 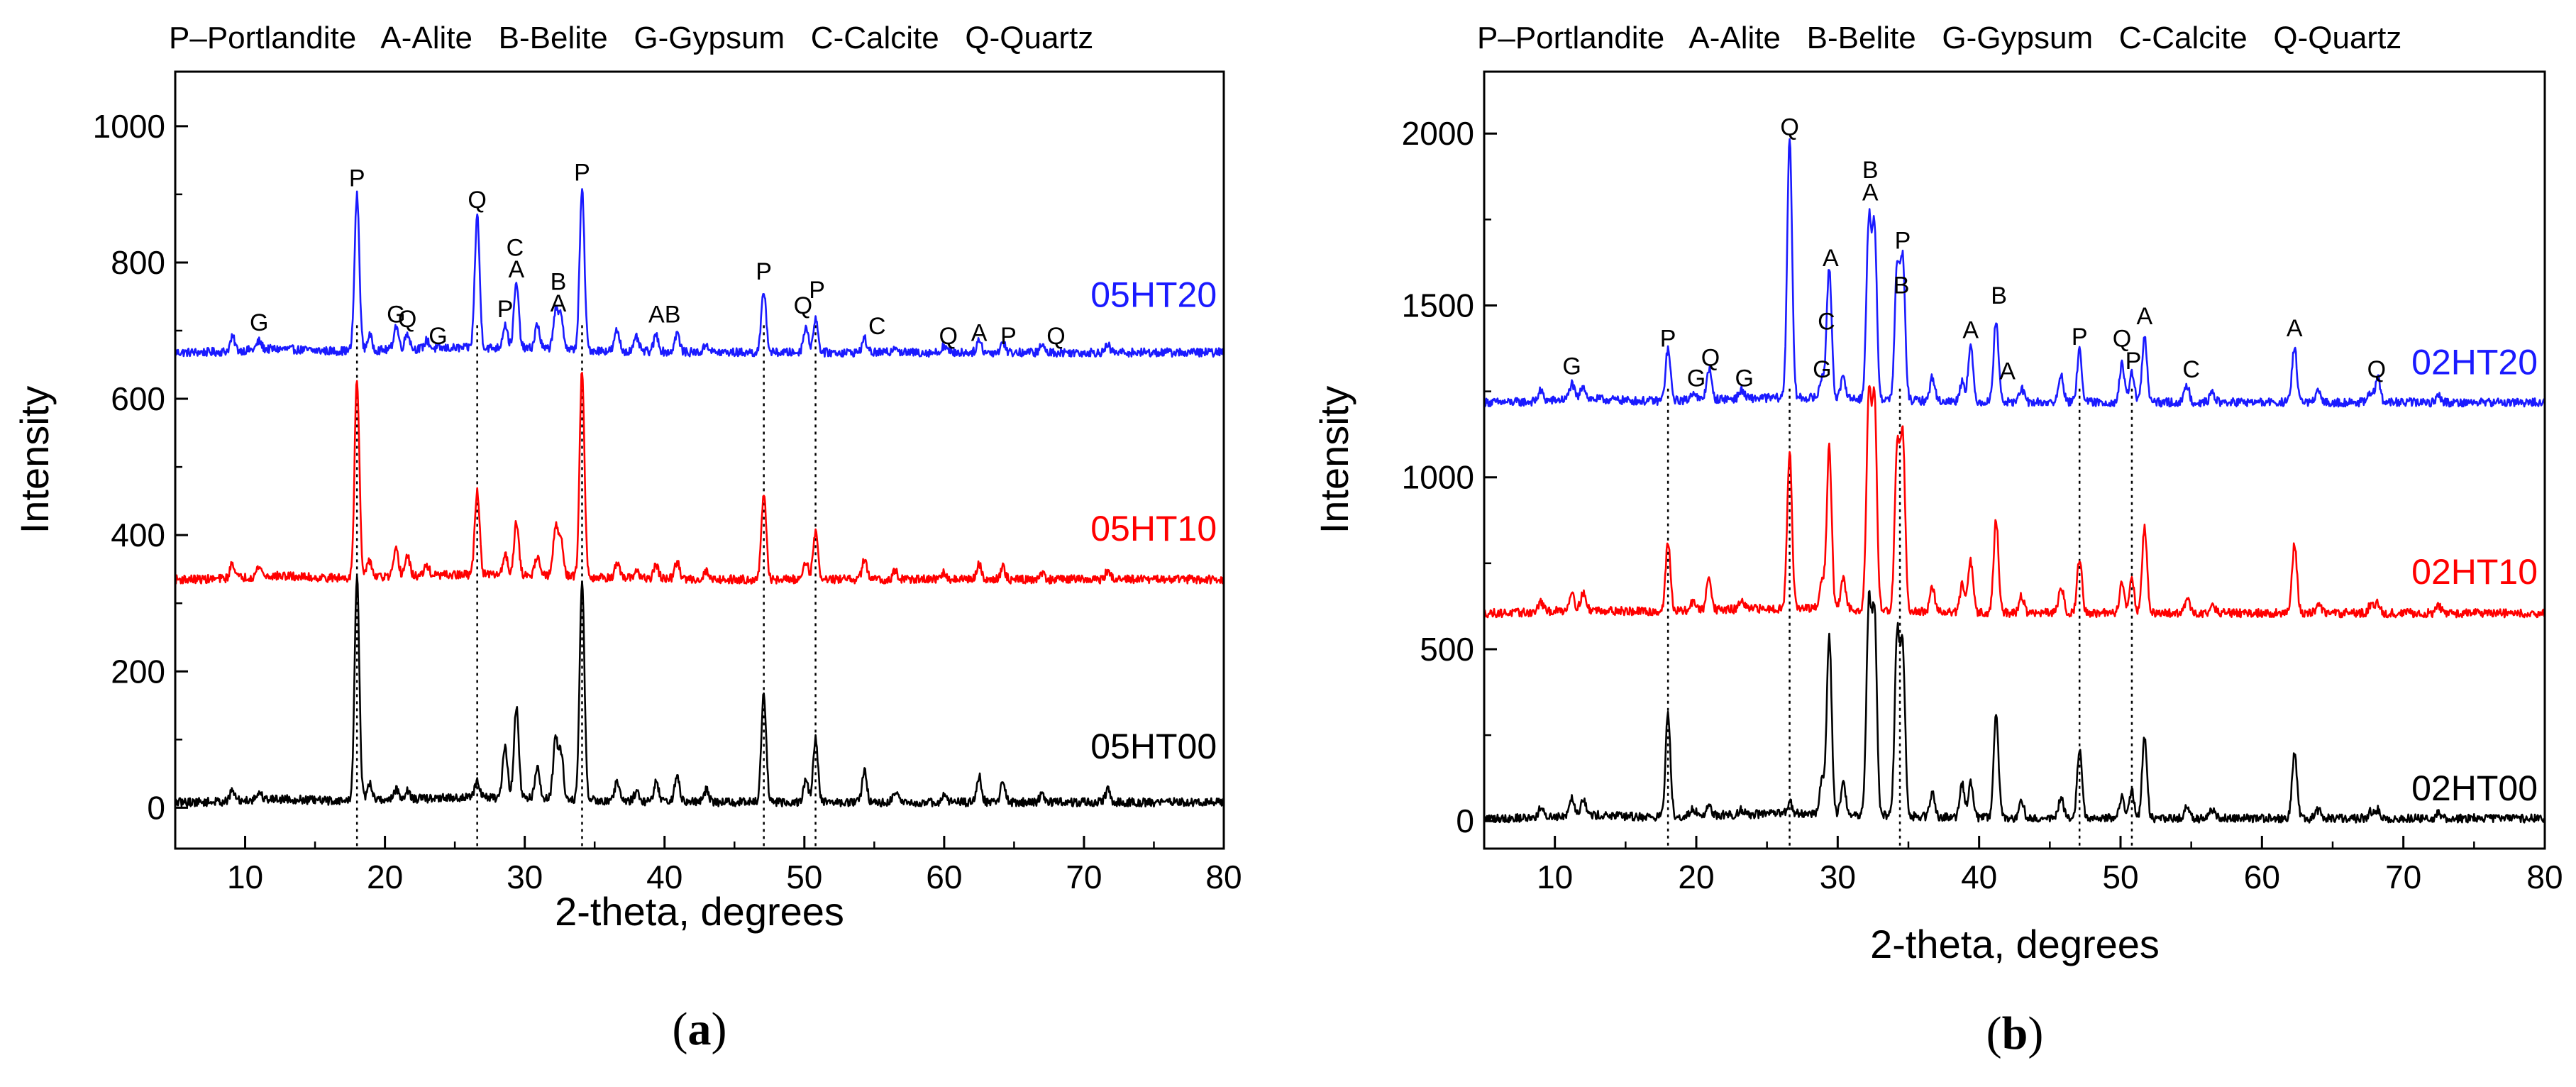 I want to click on y-axis-label-a: Intensity, so click(x=34, y=460).